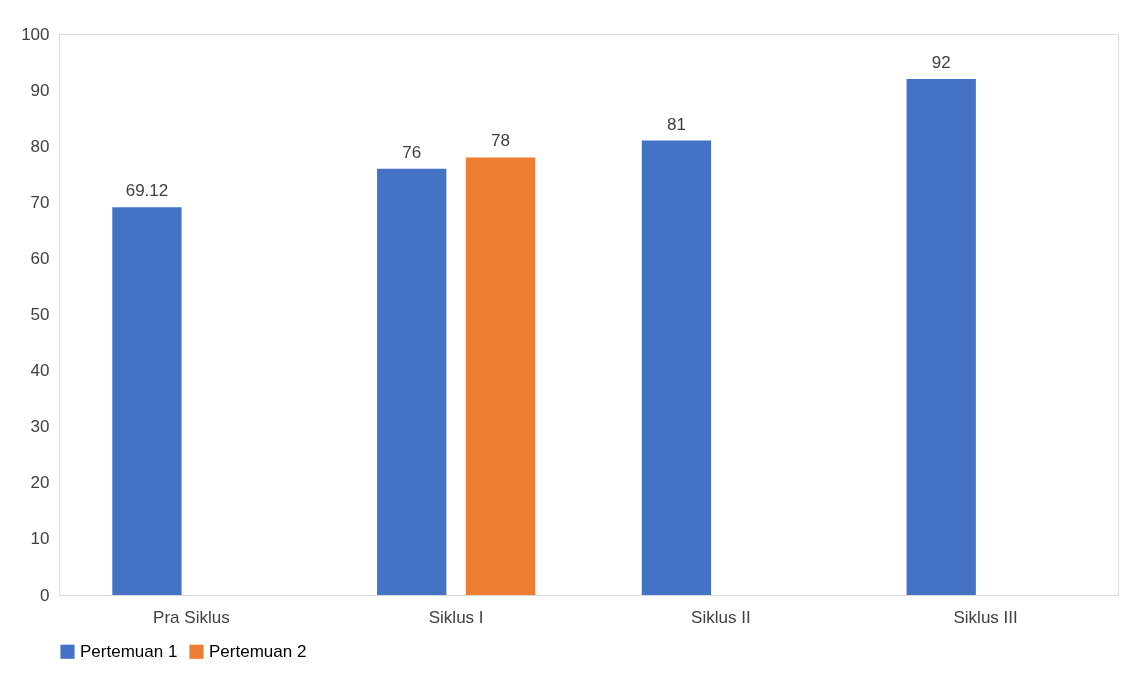 Image resolution: width=1148 pixels, height=675 pixels. I want to click on legend-label: Pertemuan 1, so click(129, 651).